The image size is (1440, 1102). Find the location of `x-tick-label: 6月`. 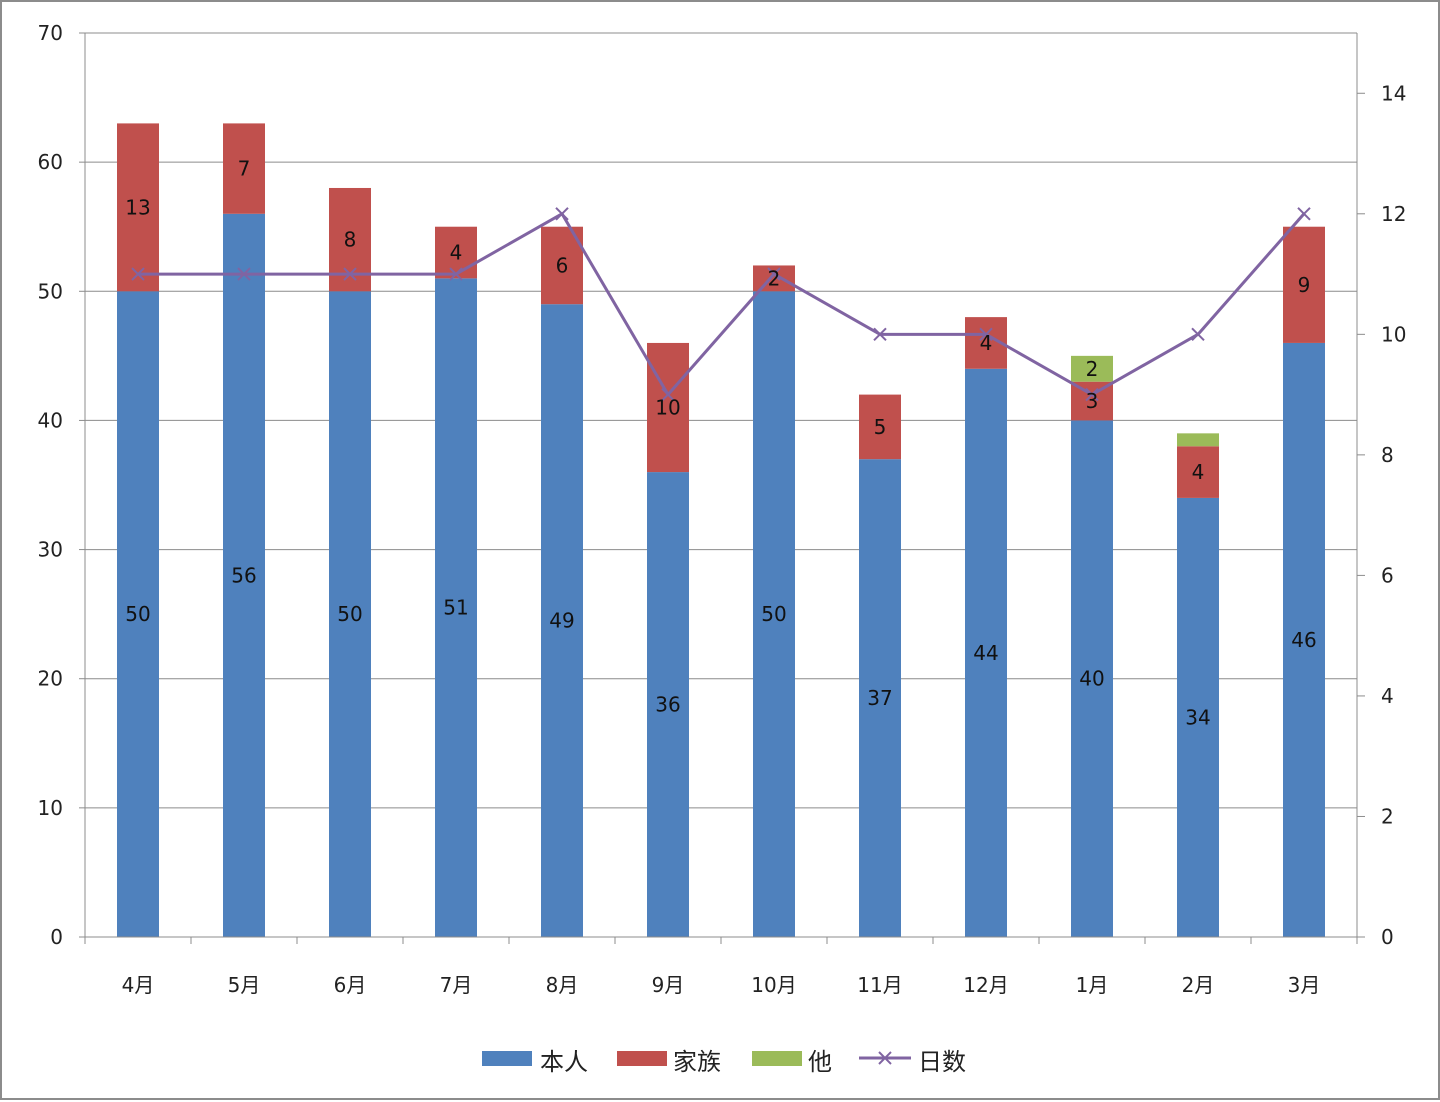

x-tick-label: 6月 is located at coordinates (350, 985).